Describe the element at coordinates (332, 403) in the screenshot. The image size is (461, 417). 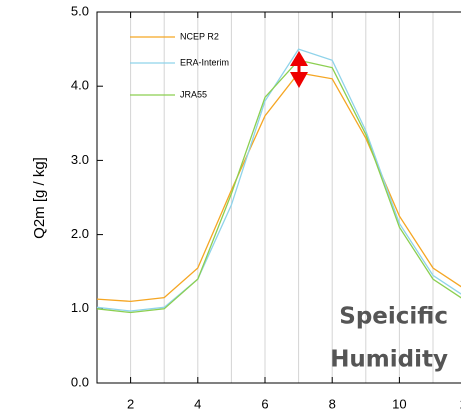
I see `x-tick-label: 8` at that location.